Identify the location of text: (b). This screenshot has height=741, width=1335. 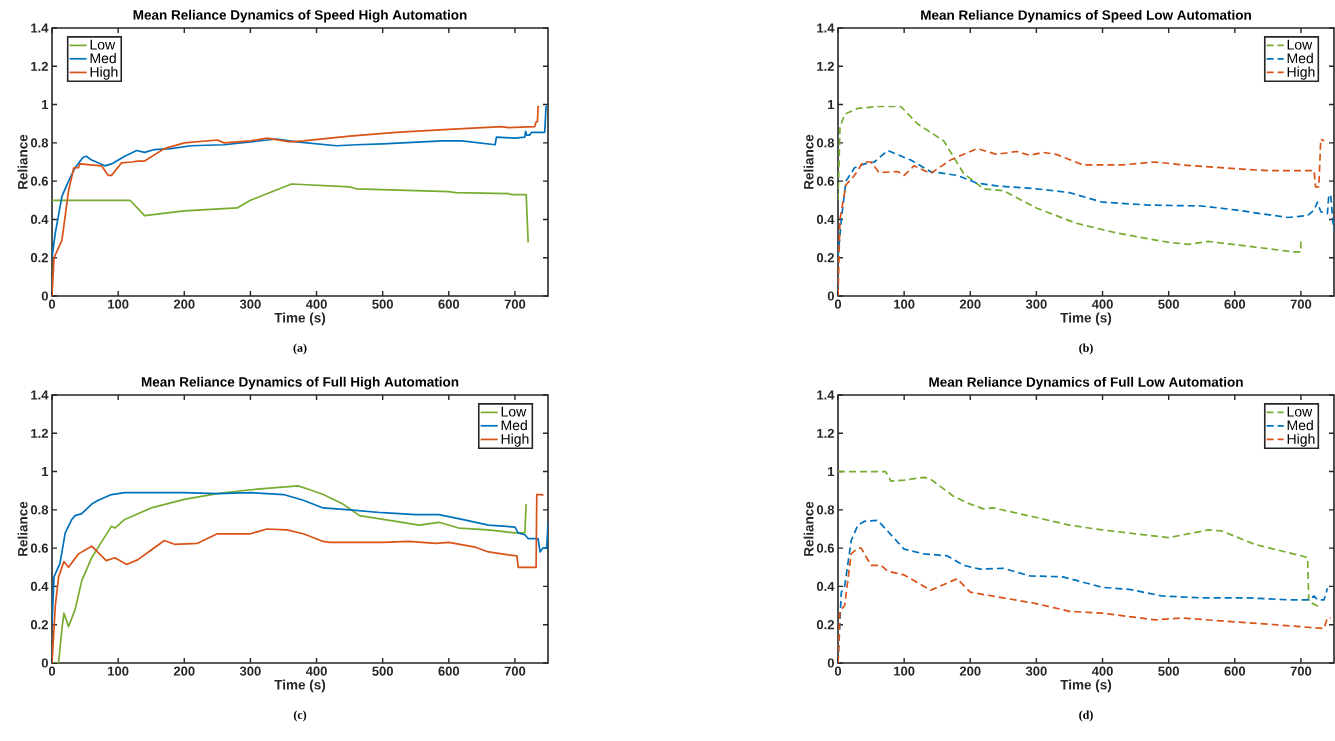
(1086, 349).